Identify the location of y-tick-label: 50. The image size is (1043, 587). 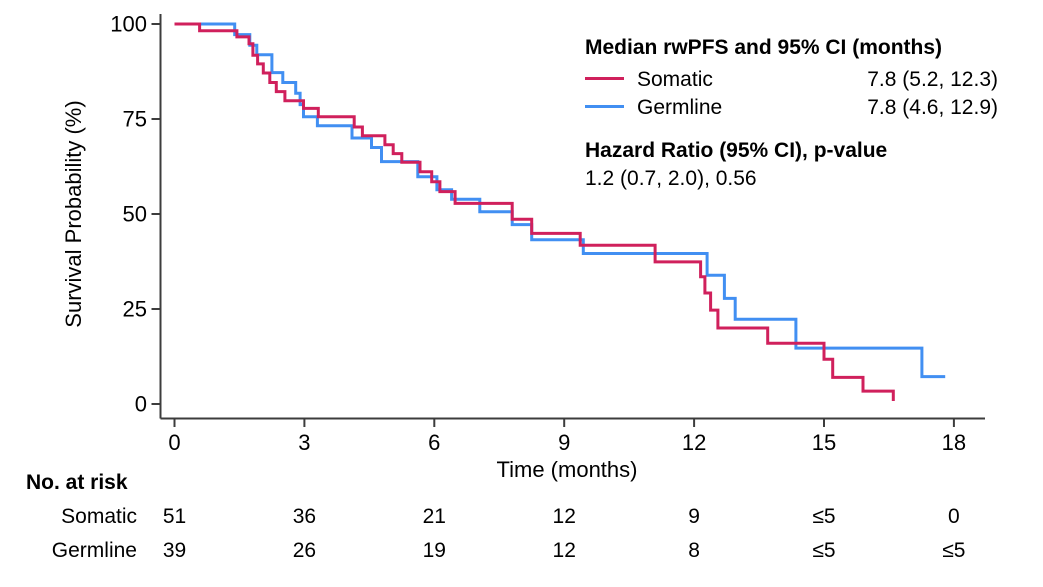
(135, 214).